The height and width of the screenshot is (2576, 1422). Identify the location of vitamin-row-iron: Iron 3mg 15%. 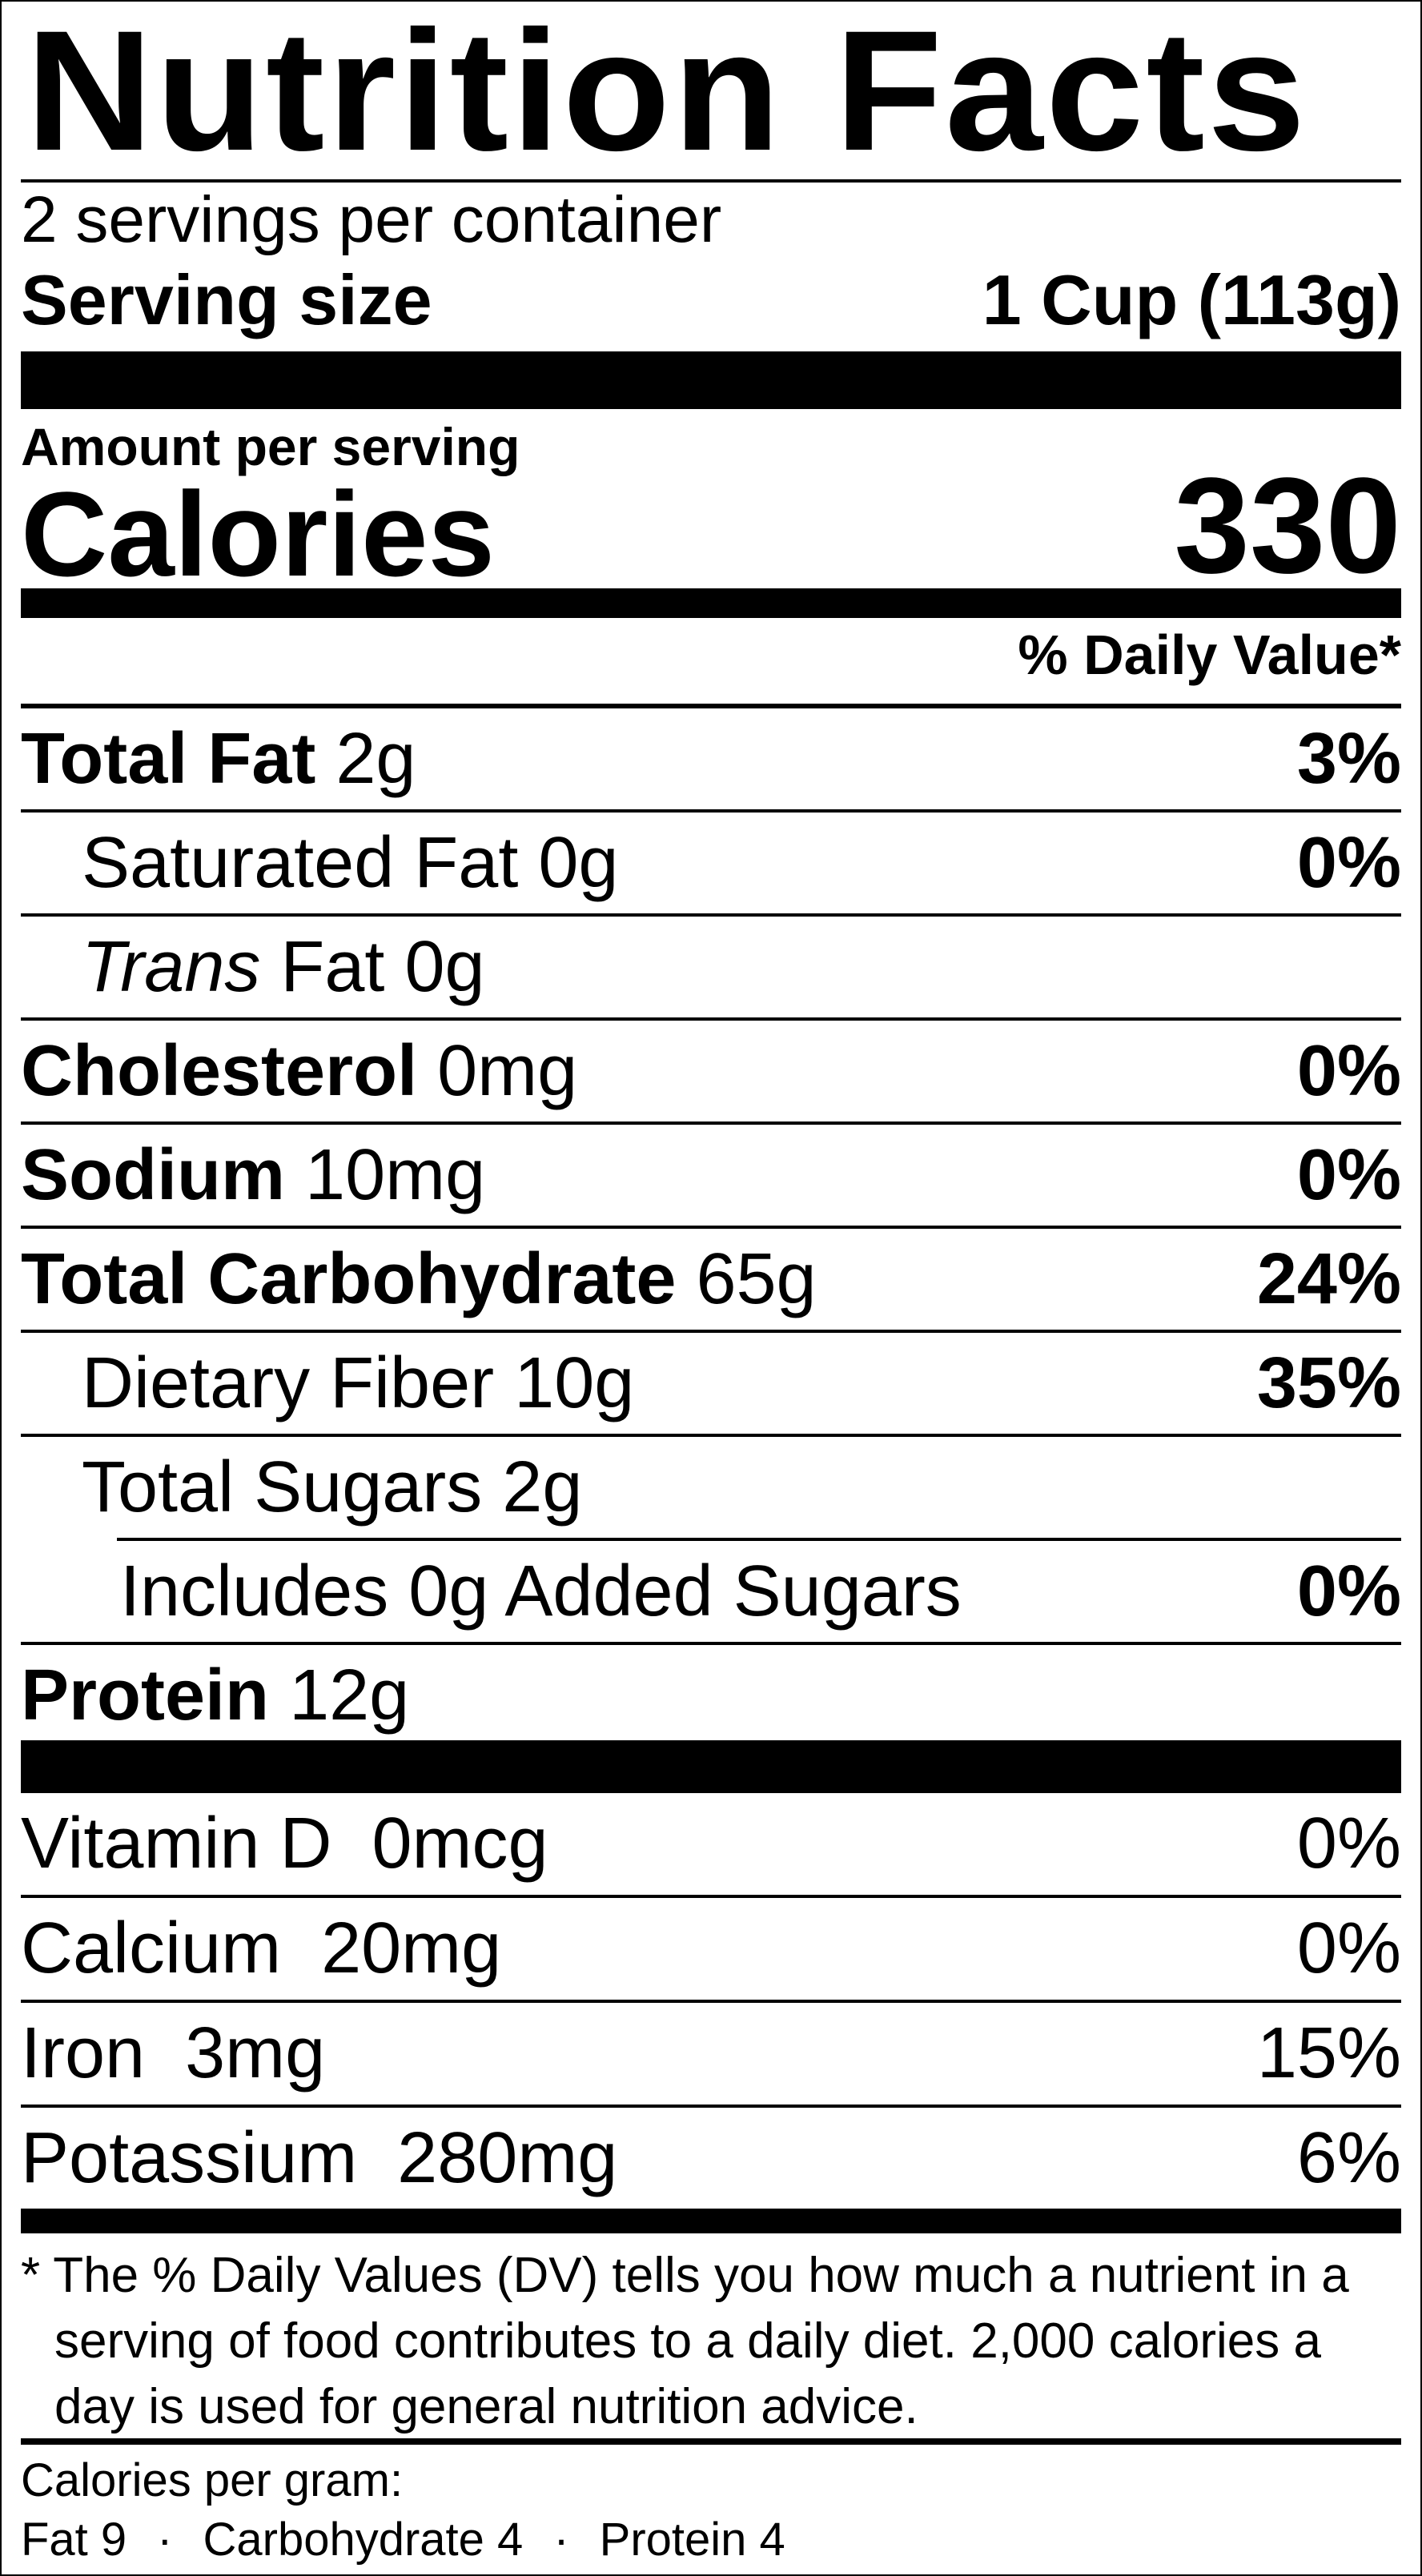
(711, 2056).